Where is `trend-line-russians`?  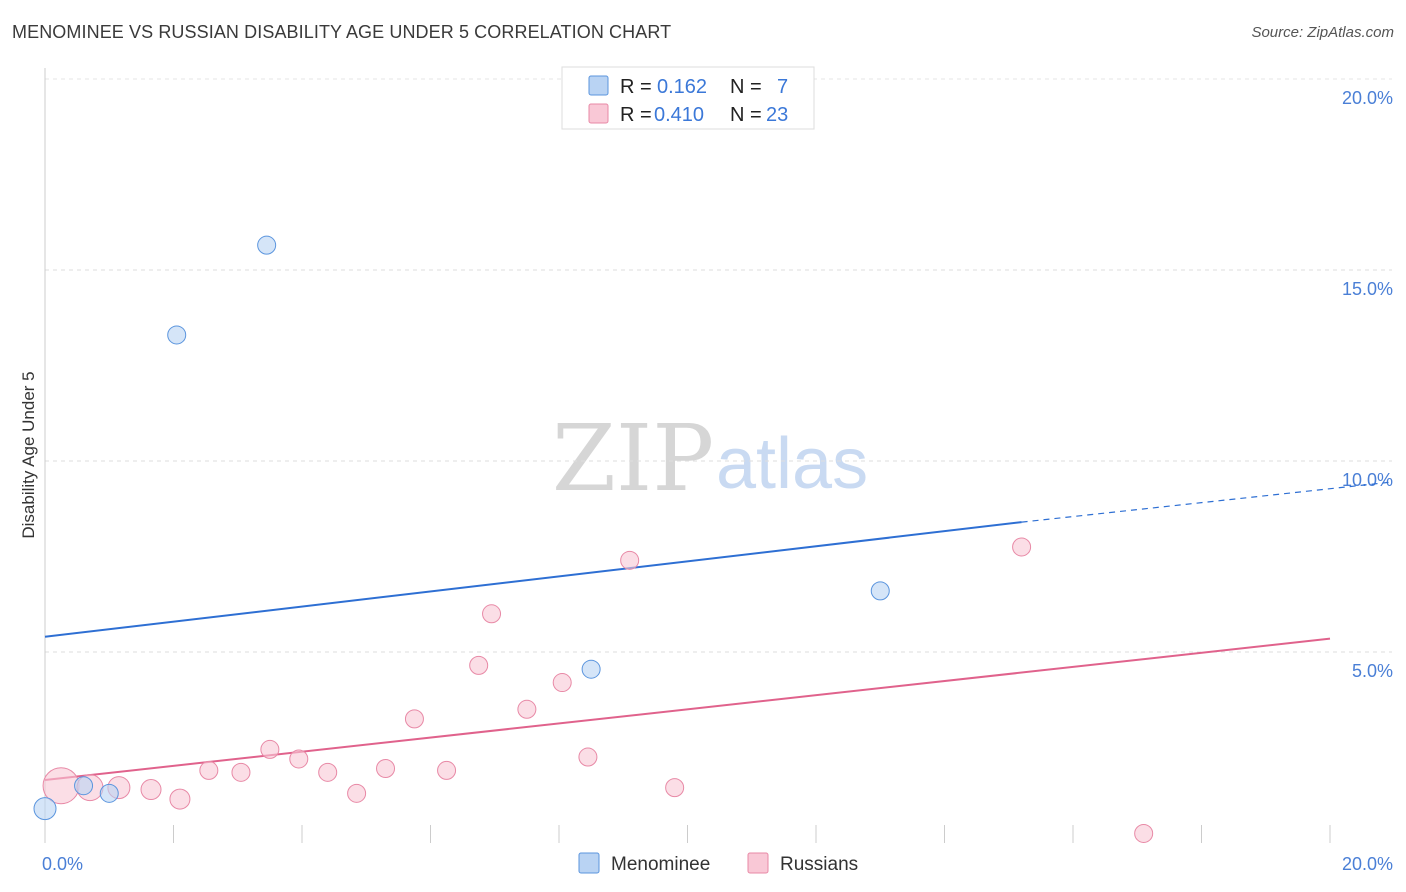
trend-line-russians is located at coordinates (687, 709).